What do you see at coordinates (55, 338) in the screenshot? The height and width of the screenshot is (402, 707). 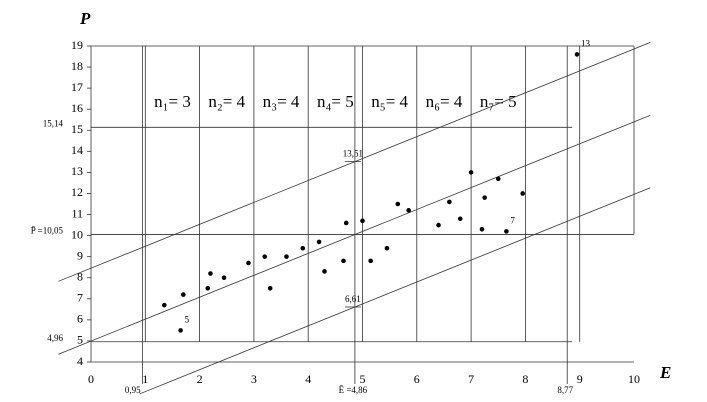 I see `special-y-label: 4,96` at bounding box center [55, 338].